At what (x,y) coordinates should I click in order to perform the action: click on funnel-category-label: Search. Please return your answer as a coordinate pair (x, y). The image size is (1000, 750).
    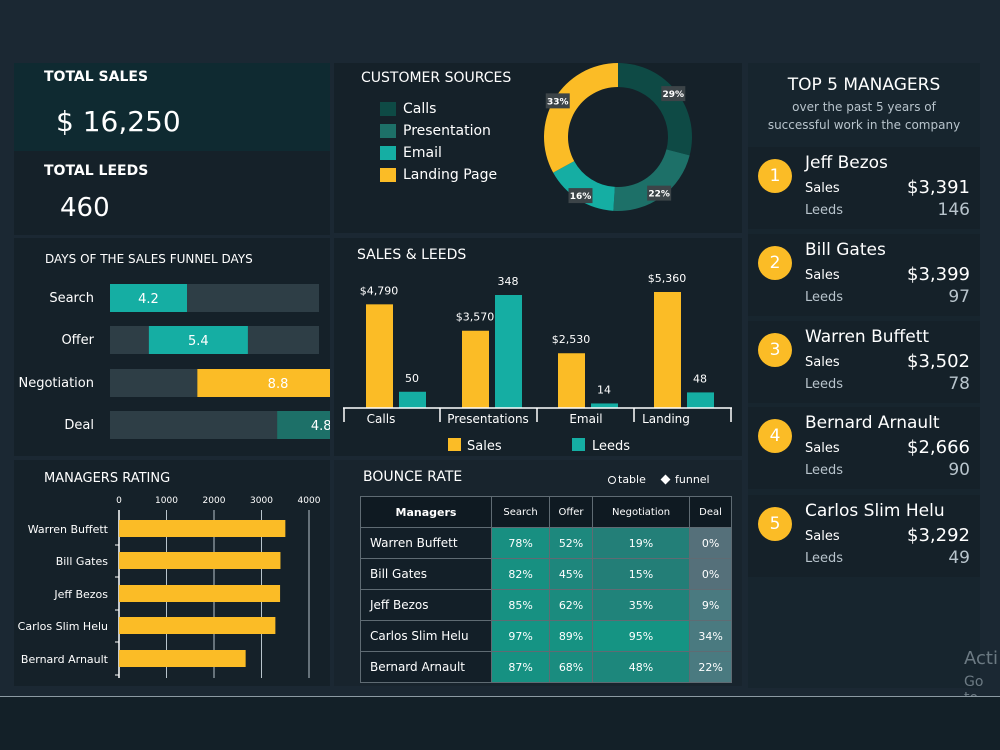
    Looking at the image, I should click on (71, 298).